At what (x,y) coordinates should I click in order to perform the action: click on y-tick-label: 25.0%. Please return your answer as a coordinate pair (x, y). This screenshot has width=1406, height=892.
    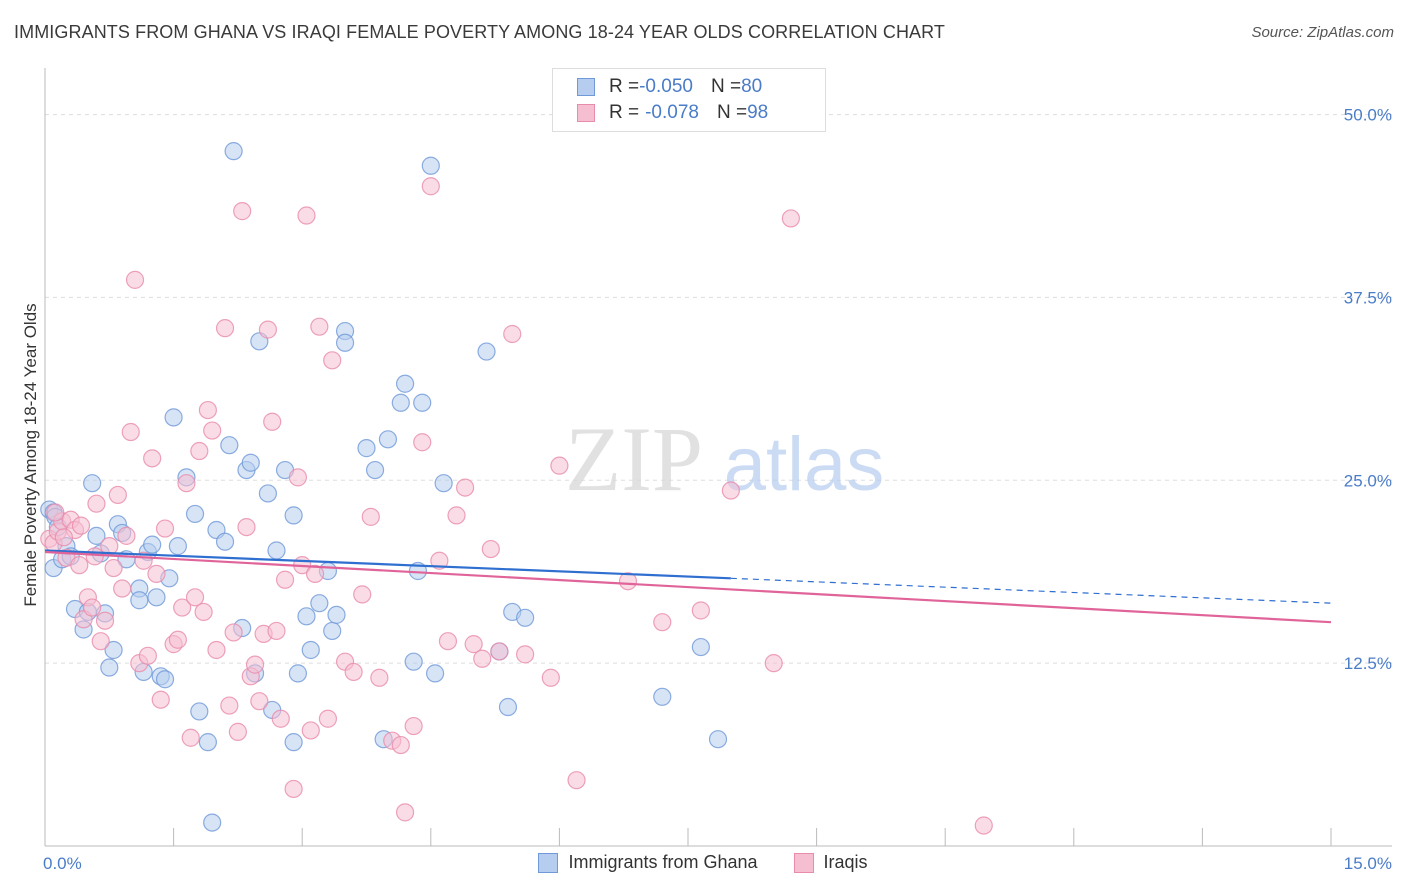
    Looking at the image, I should click on (1368, 480).